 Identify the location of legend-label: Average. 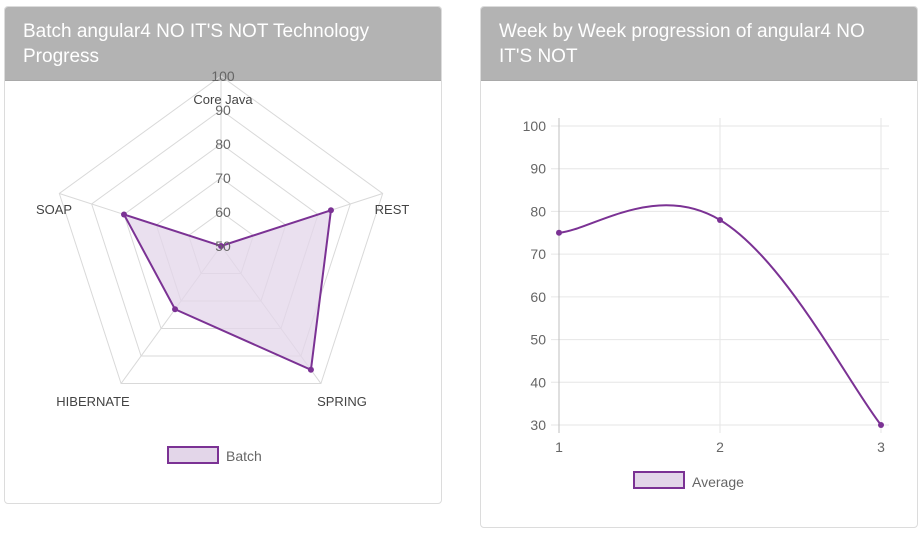
(718, 482).